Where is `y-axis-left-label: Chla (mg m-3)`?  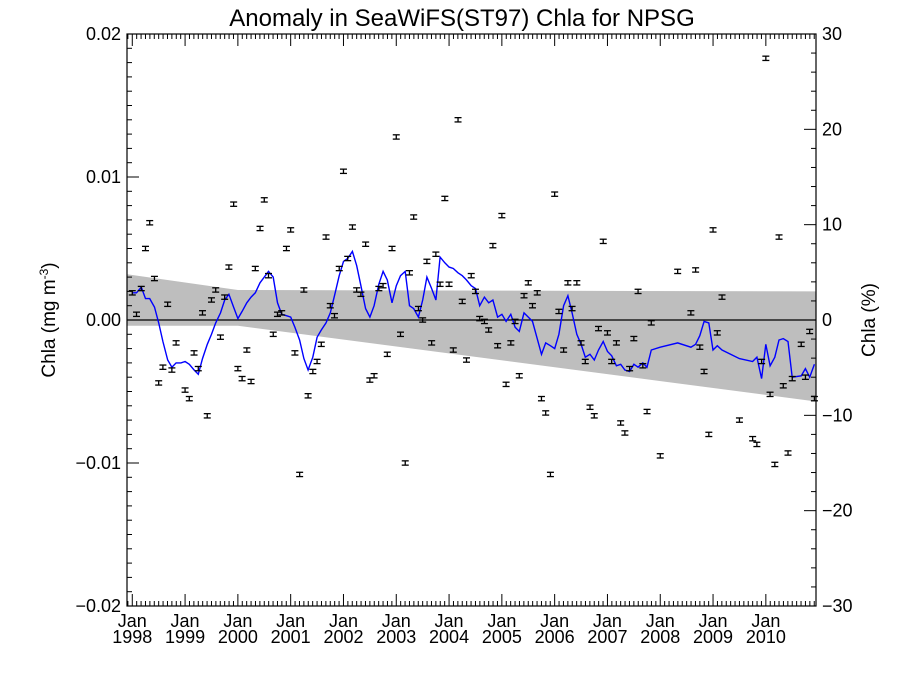 y-axis-left-label: Chla (mg m-3) is located at coordinates (48, 319).